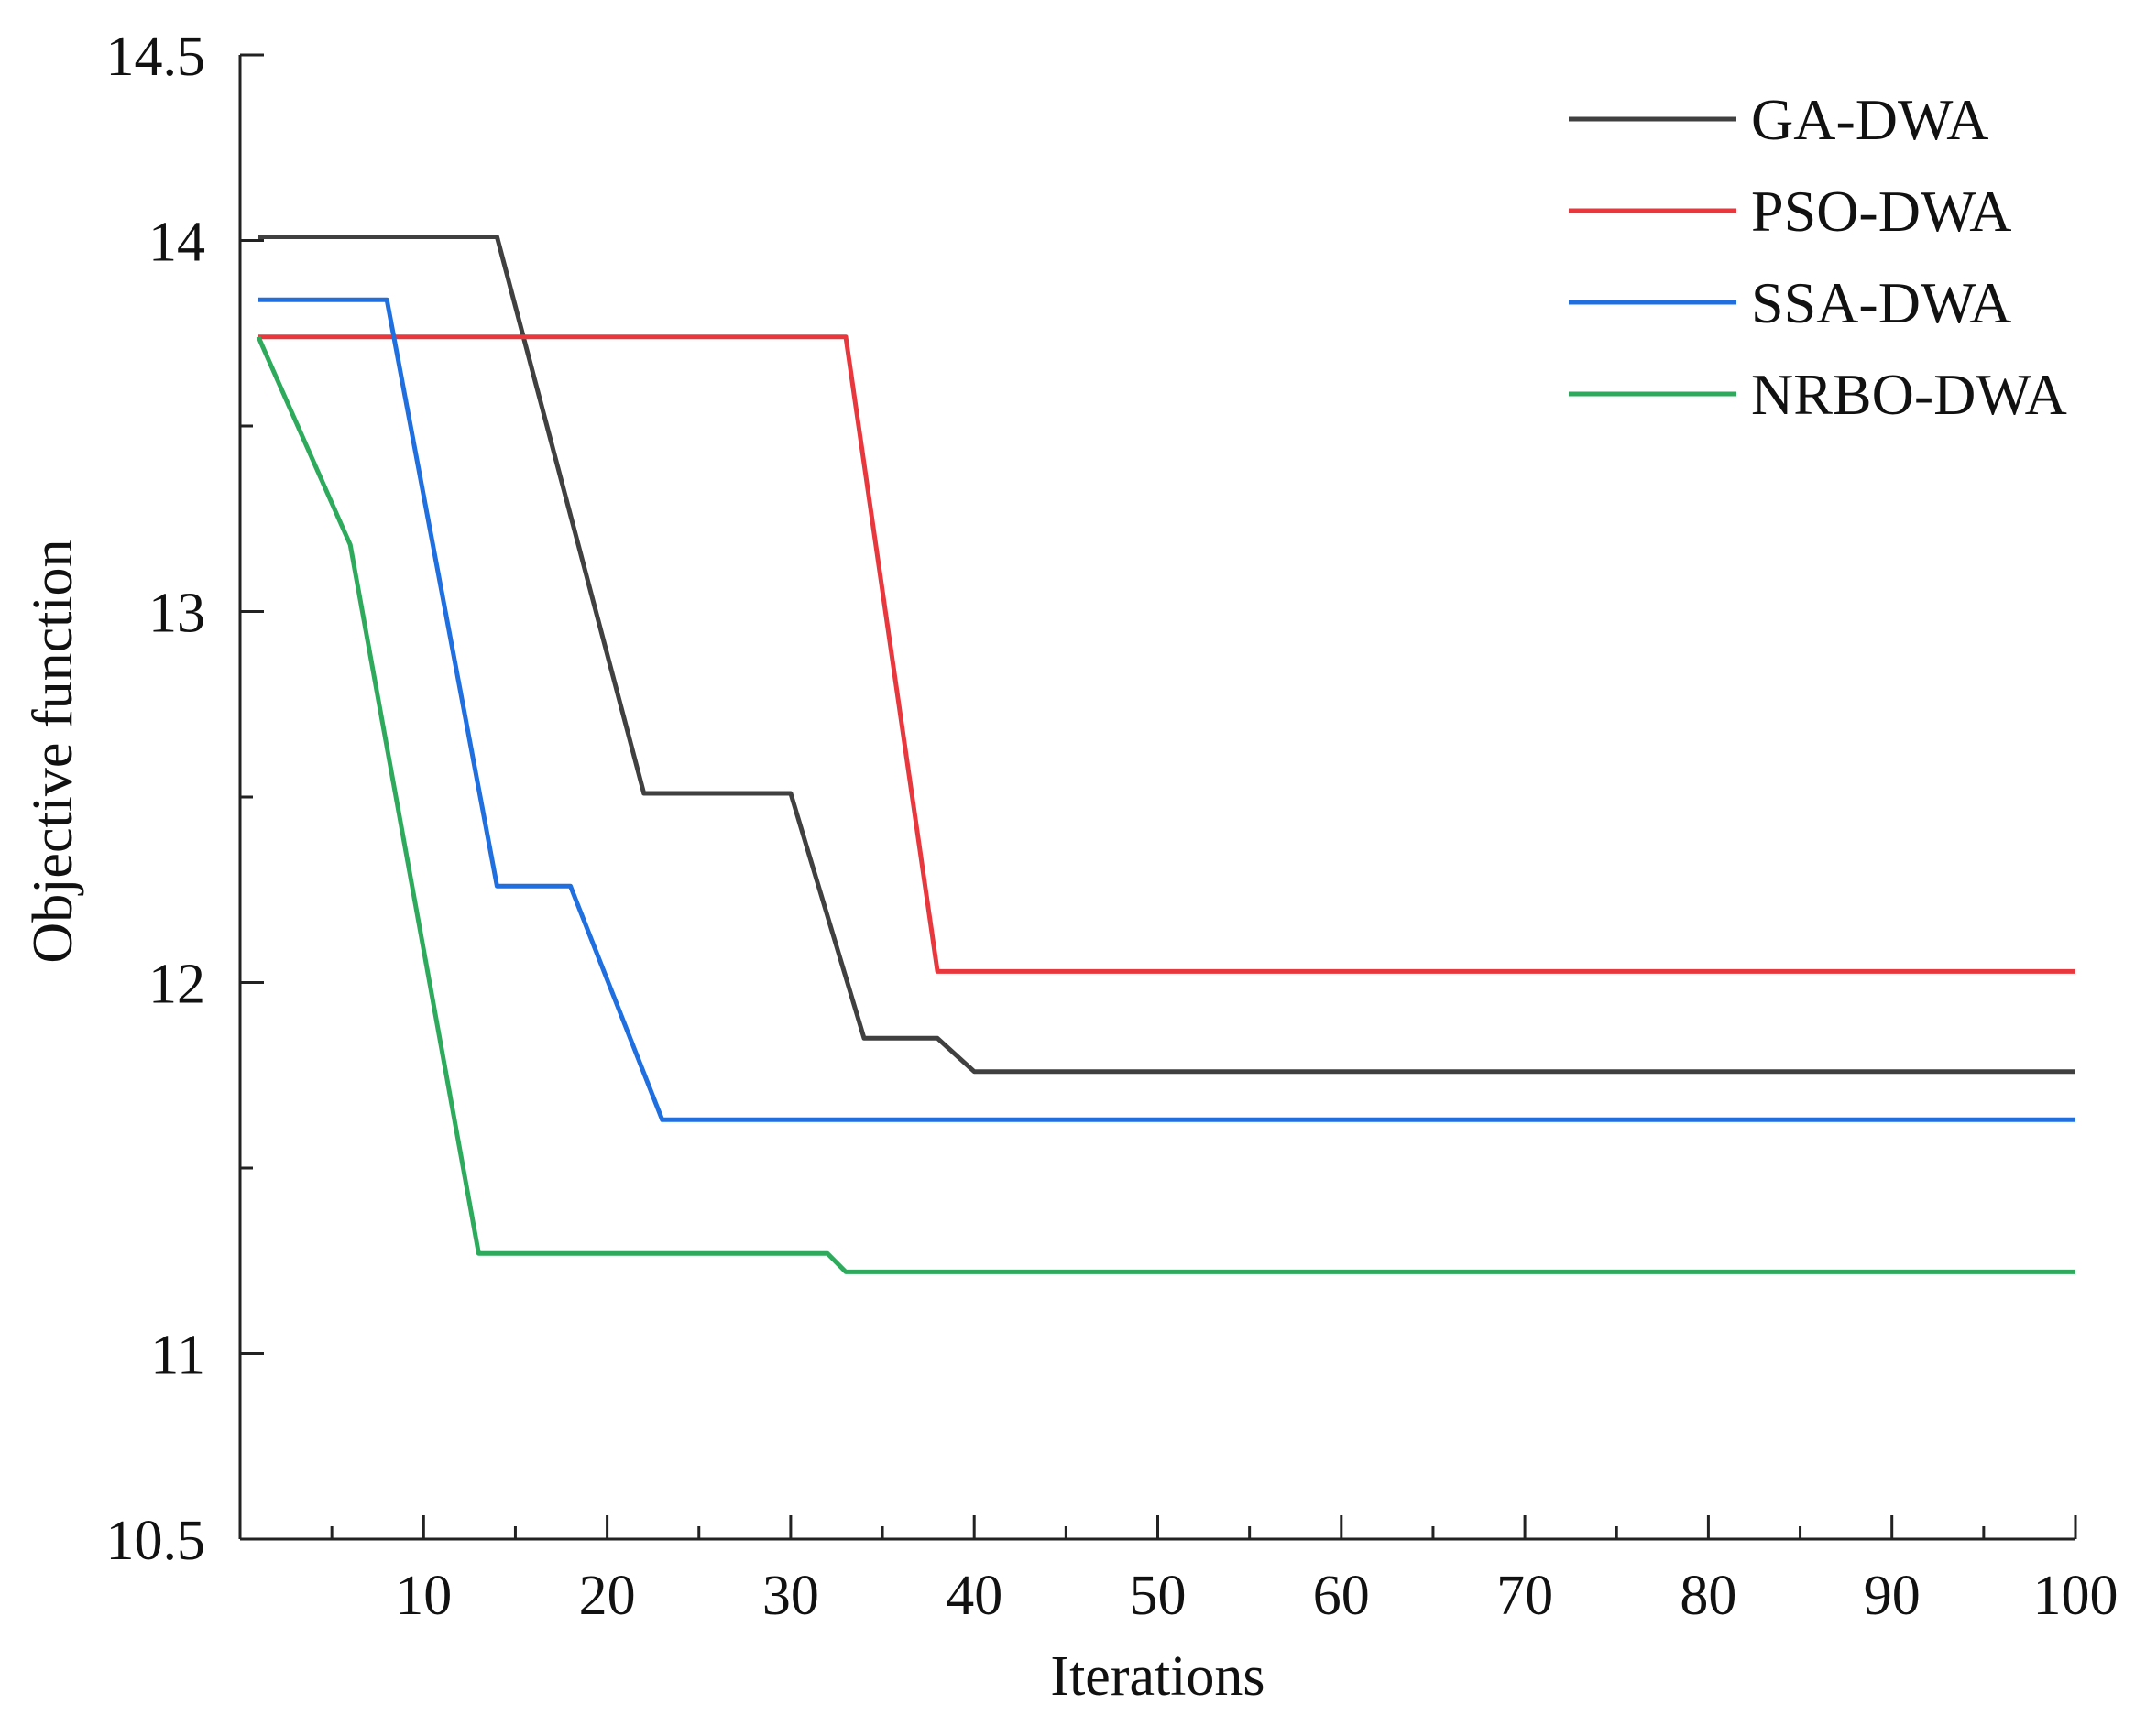  Describe the element at coordinates (156, 1541) in the screenshot. I see `y-tick-label-10_5: 10.5` at that location.